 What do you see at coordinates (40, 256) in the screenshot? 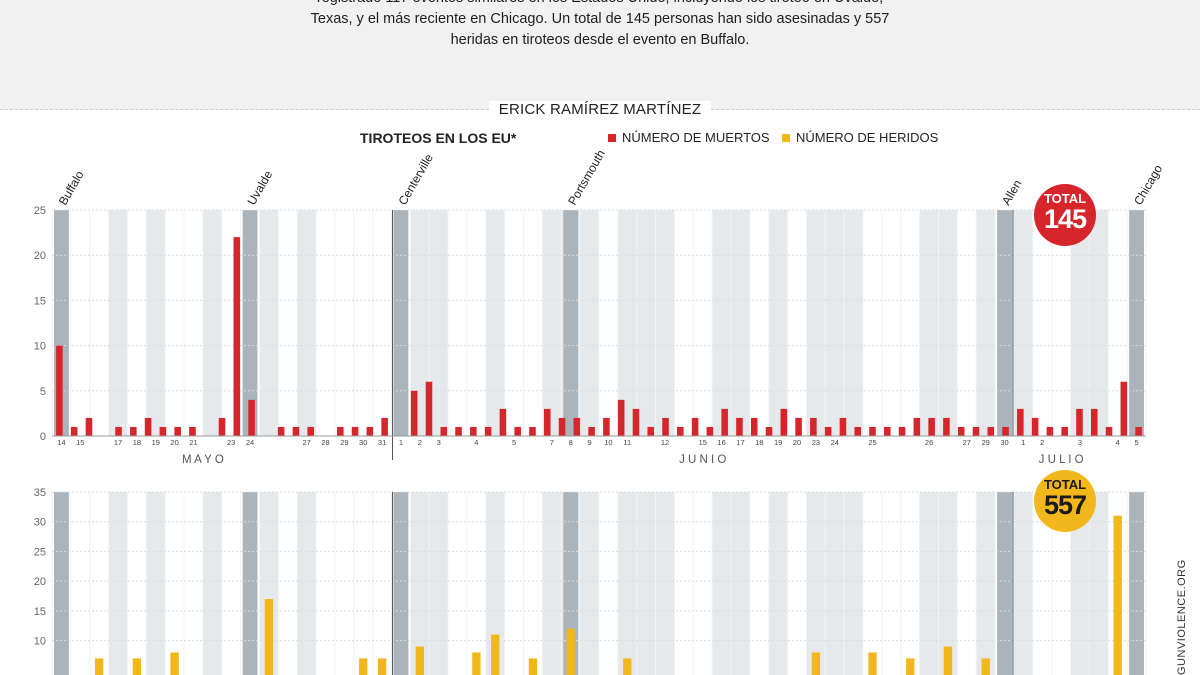
I see `deaths-y-tick-label: 20` at bounding box center [40, 256].